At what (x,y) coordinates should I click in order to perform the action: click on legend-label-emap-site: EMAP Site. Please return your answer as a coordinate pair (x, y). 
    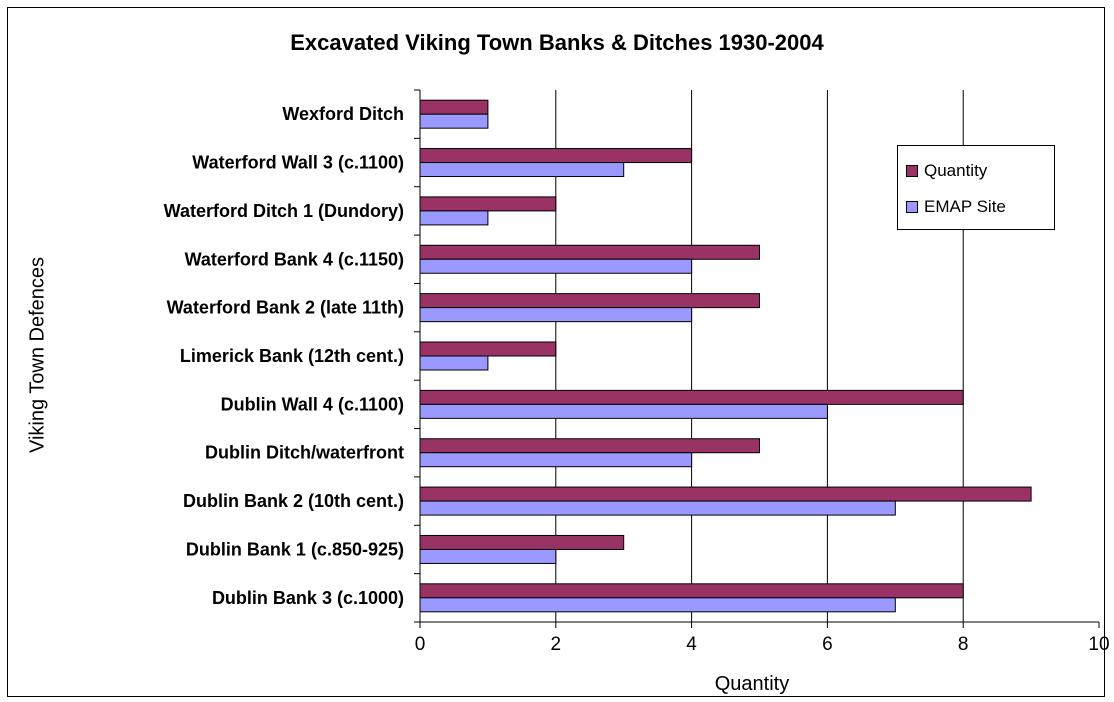
    Looking at the image, I should click on (965, 206).